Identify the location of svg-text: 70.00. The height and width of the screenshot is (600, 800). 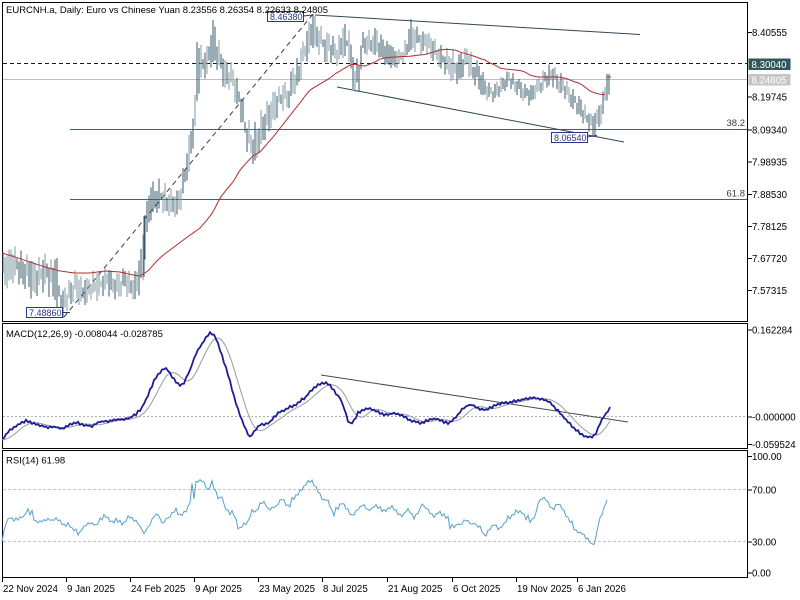
(764, 491).